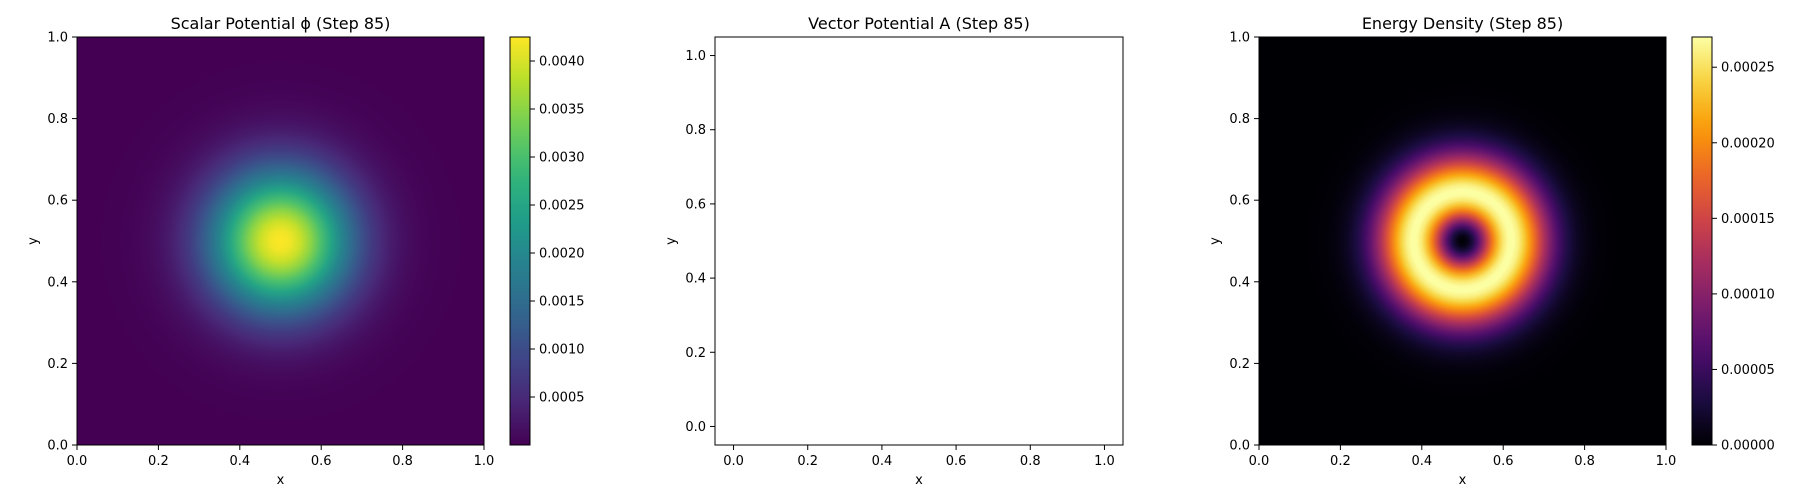 Image resolution: width=1800 pixels, height=500 pixels. I want to click on chart3-ytick-label: 0.0, so click(1239, 446).